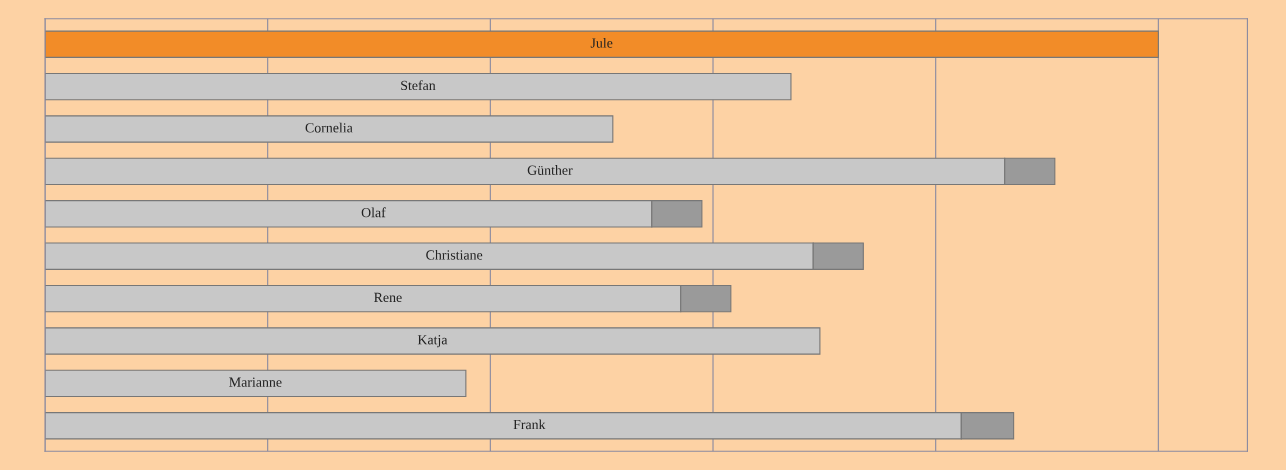 This screenshot has width=1286, height=470. Describe the element at coordinates (388, 297) in the screenshot. I see `y-tick-label: Rene` at that location.